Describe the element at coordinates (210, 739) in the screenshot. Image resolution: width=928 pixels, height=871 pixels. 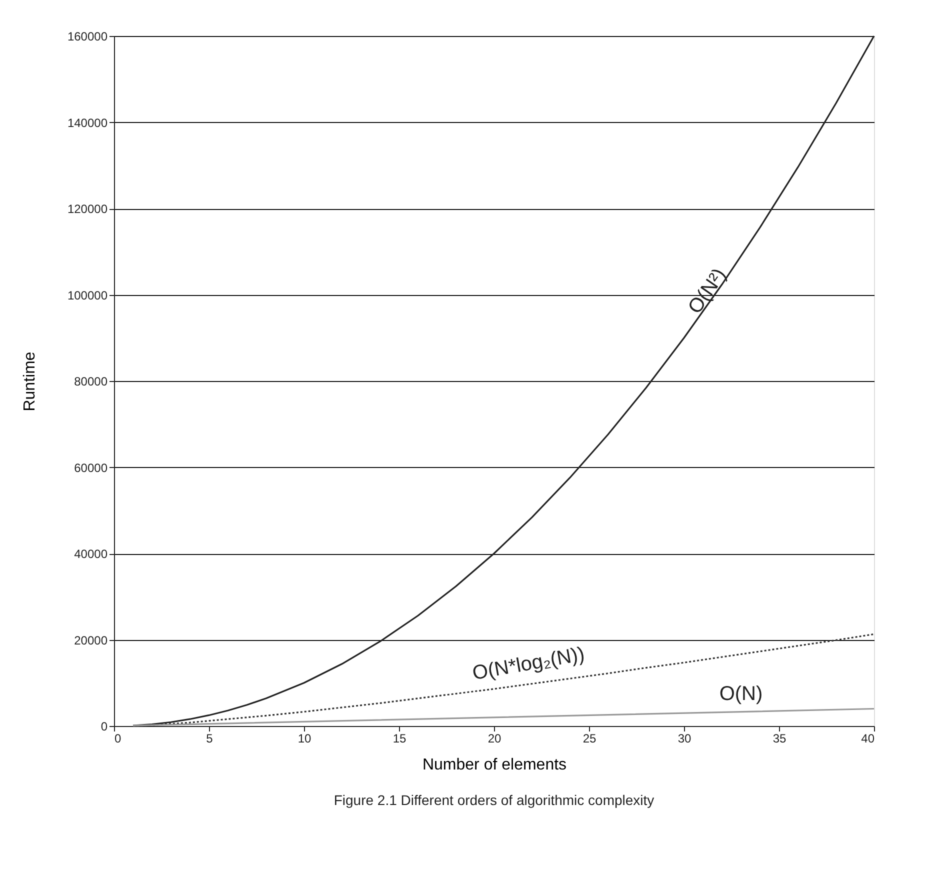
I see `x-tick-label: 5` at that location.